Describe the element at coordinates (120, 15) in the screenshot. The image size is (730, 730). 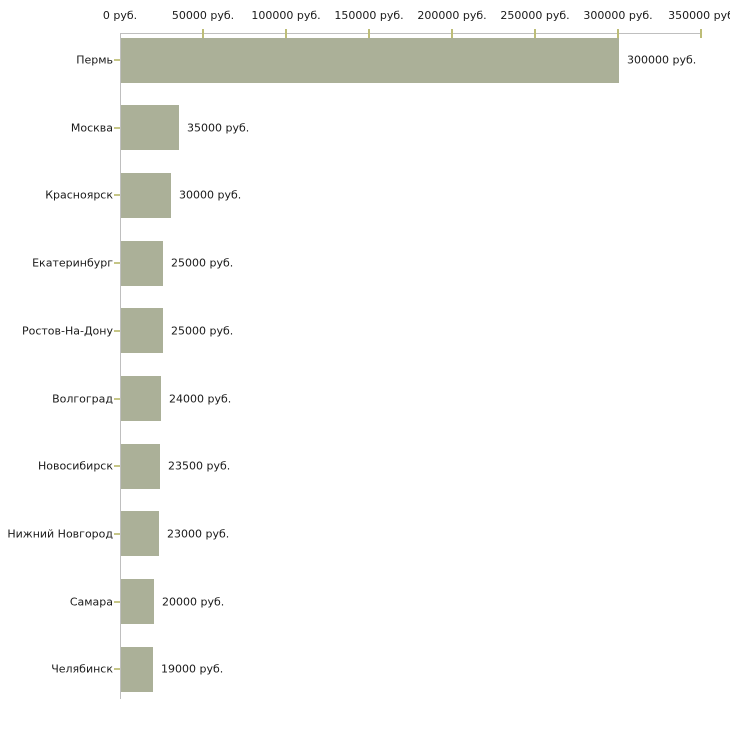
I see `x-axis-tick-label: 0 руб.` at that location.